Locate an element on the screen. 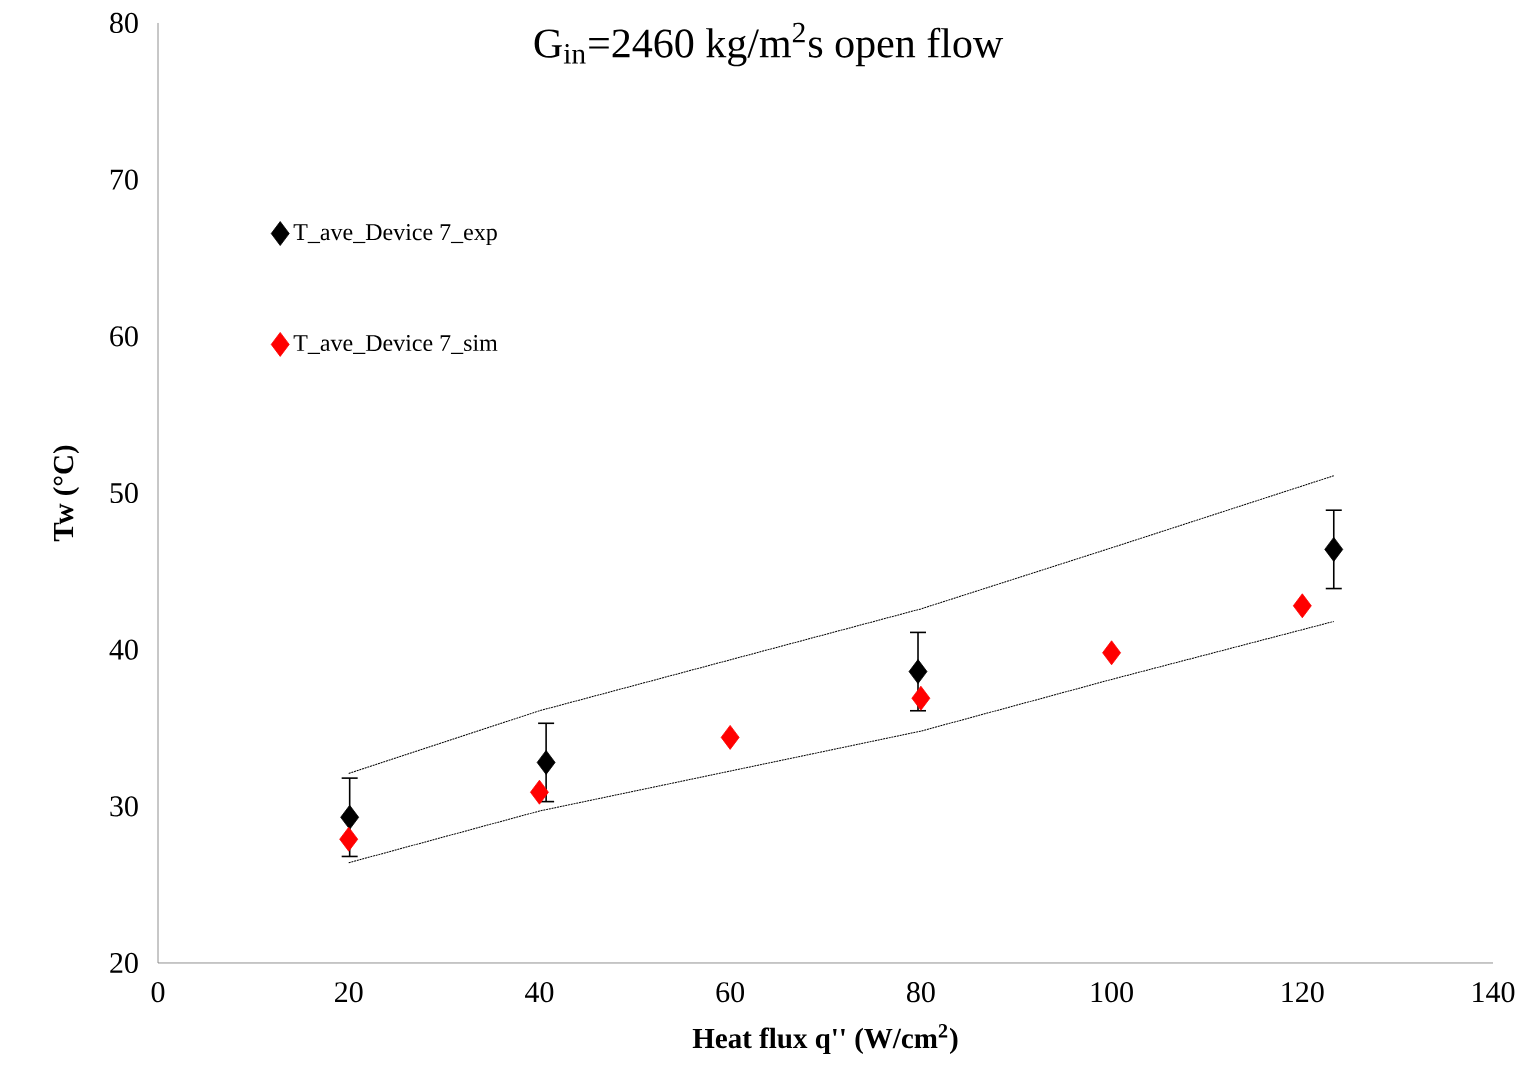 This screenshot has width=1530, height=1068. x-tick-label: 140 is located at coordinates (1494, 992).